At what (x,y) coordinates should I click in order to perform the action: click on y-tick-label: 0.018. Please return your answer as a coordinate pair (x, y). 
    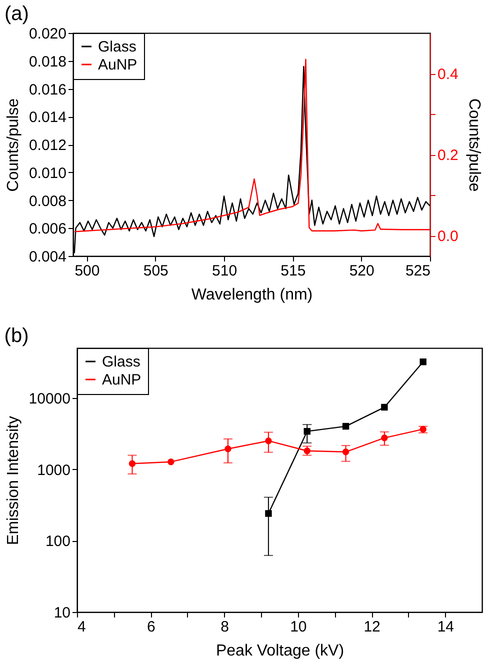
    Looking at the image, I should click on (47, 61).